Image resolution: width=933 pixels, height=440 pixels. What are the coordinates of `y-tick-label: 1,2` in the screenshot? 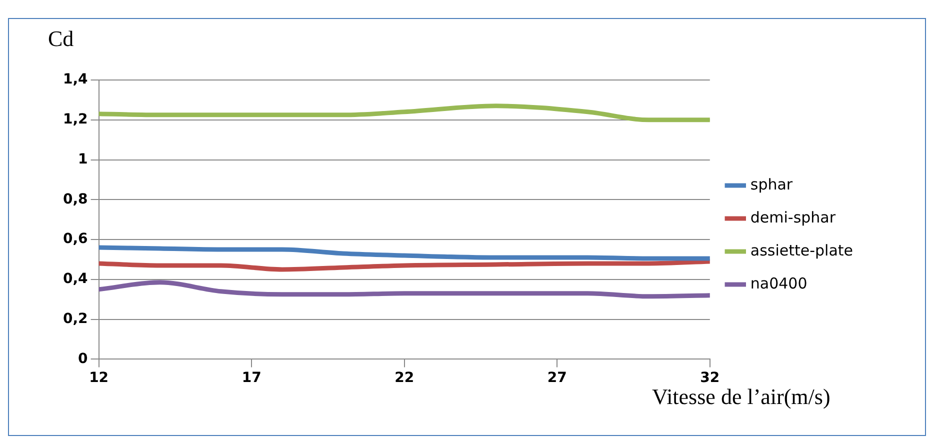 It's located at (75, 120).